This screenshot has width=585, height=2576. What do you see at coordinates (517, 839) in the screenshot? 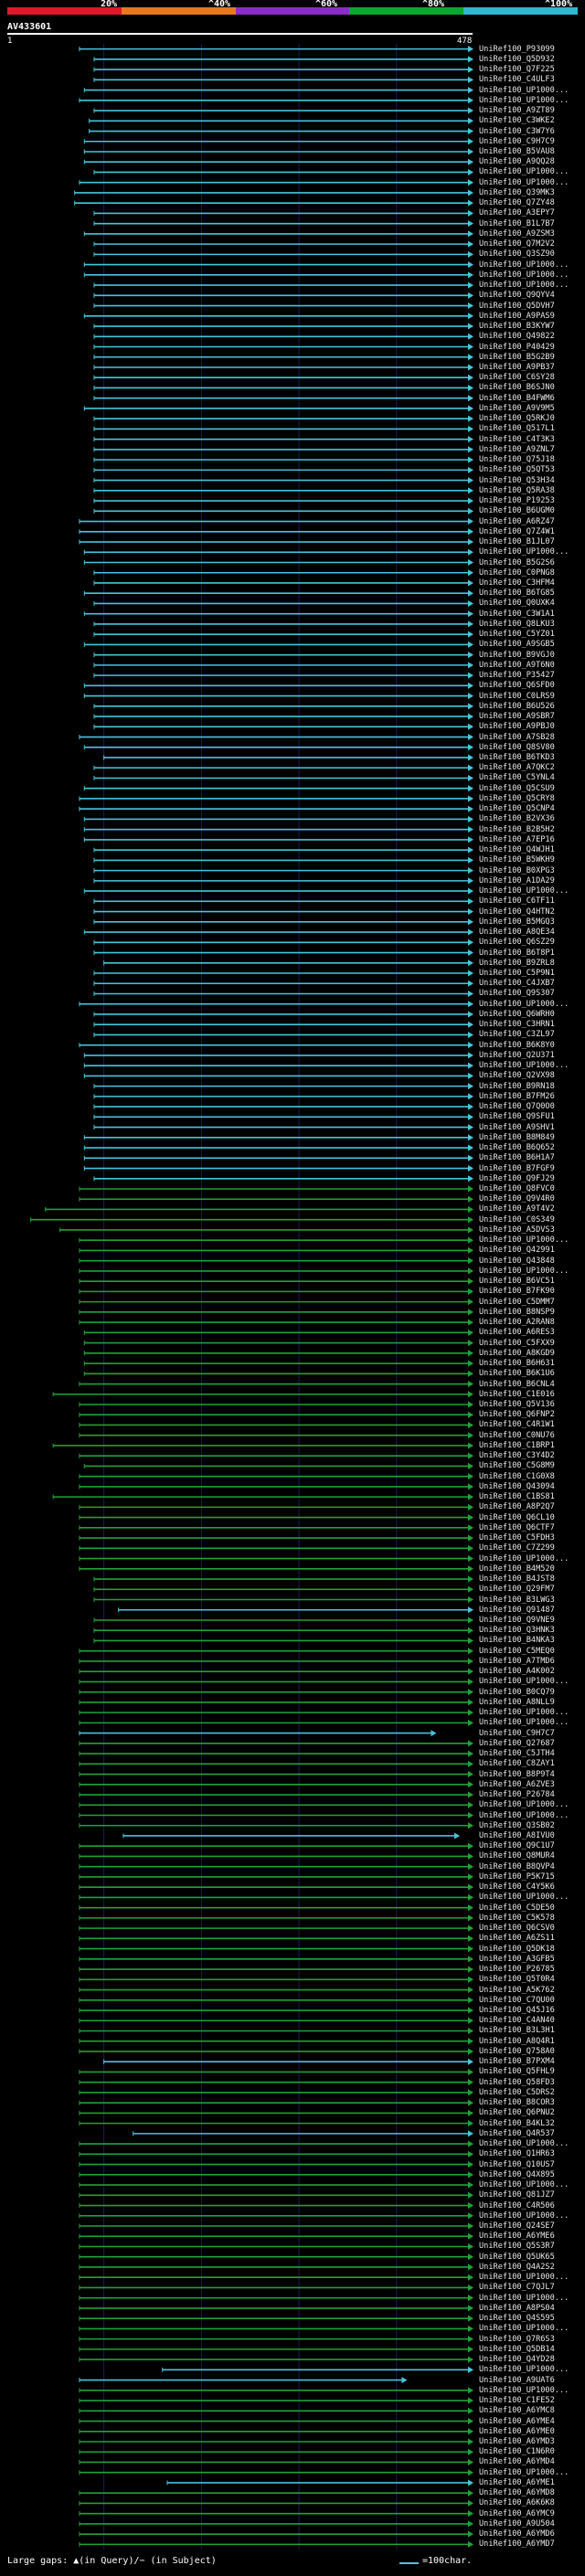
I see `hit-label: UniRef100_A7EP16` at bounding box center [517, 839].